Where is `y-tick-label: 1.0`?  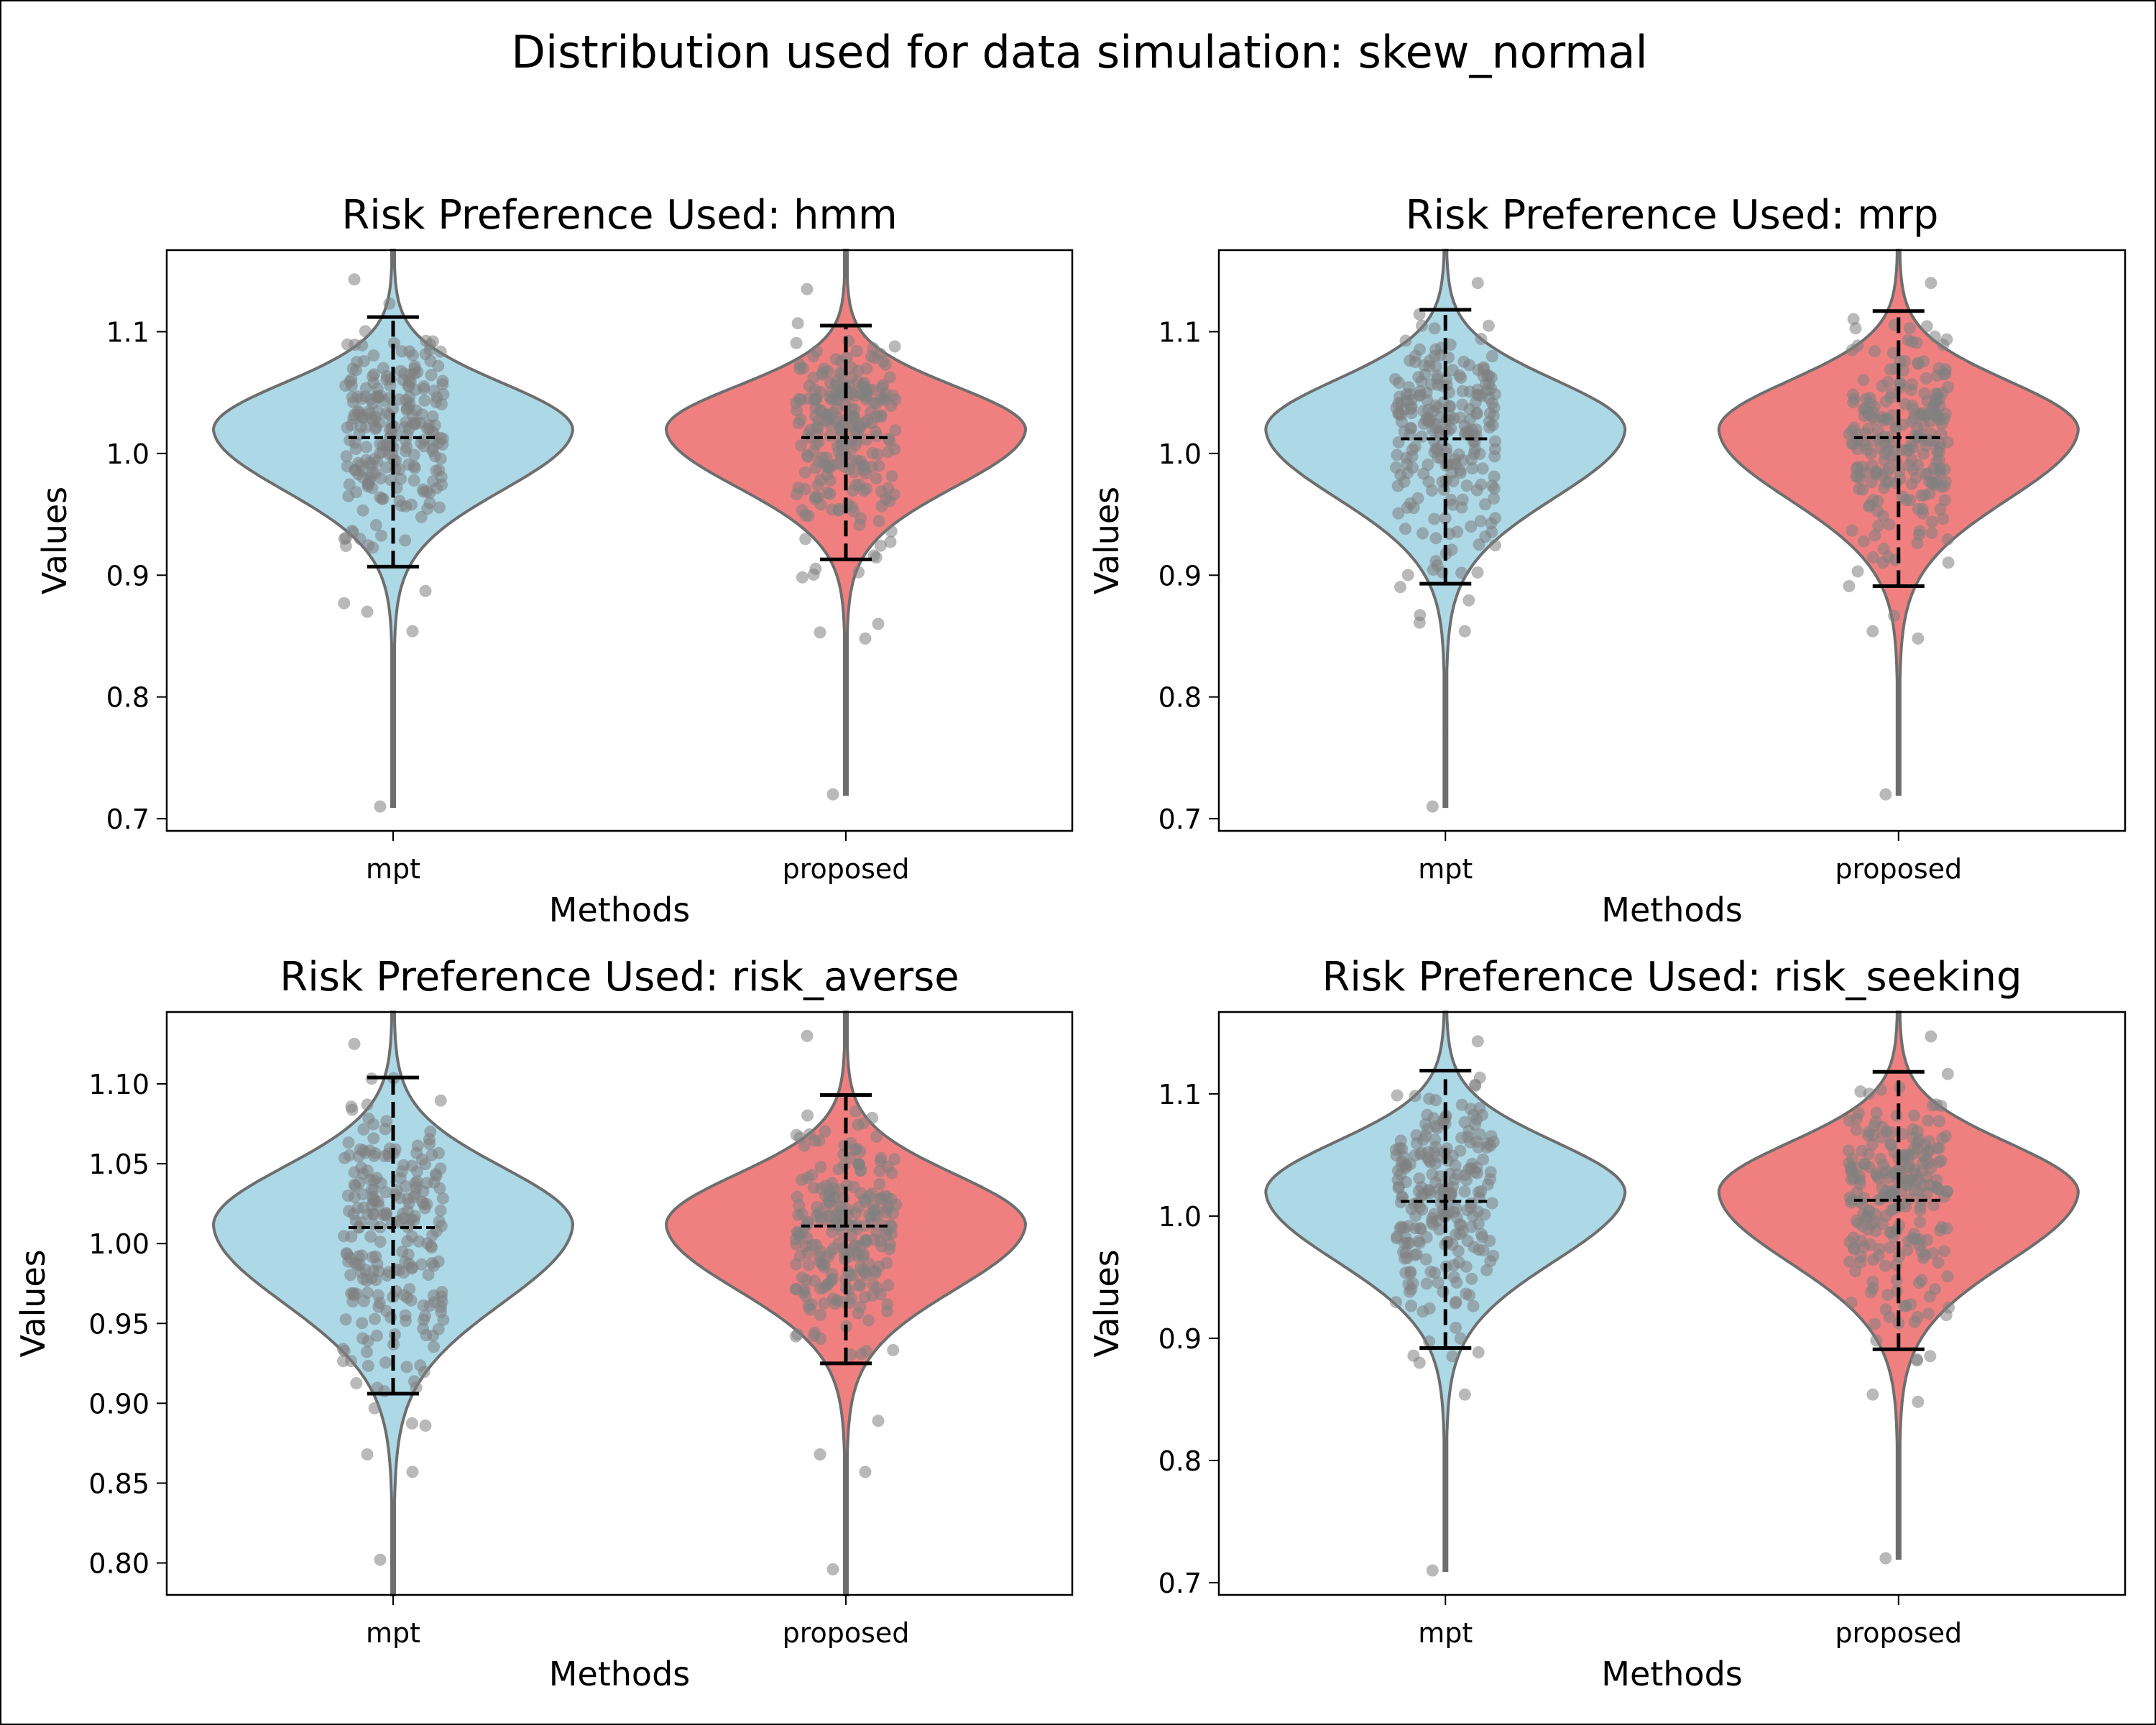
y-tick-label: 1.0 is located at coordinates (1180, 454).